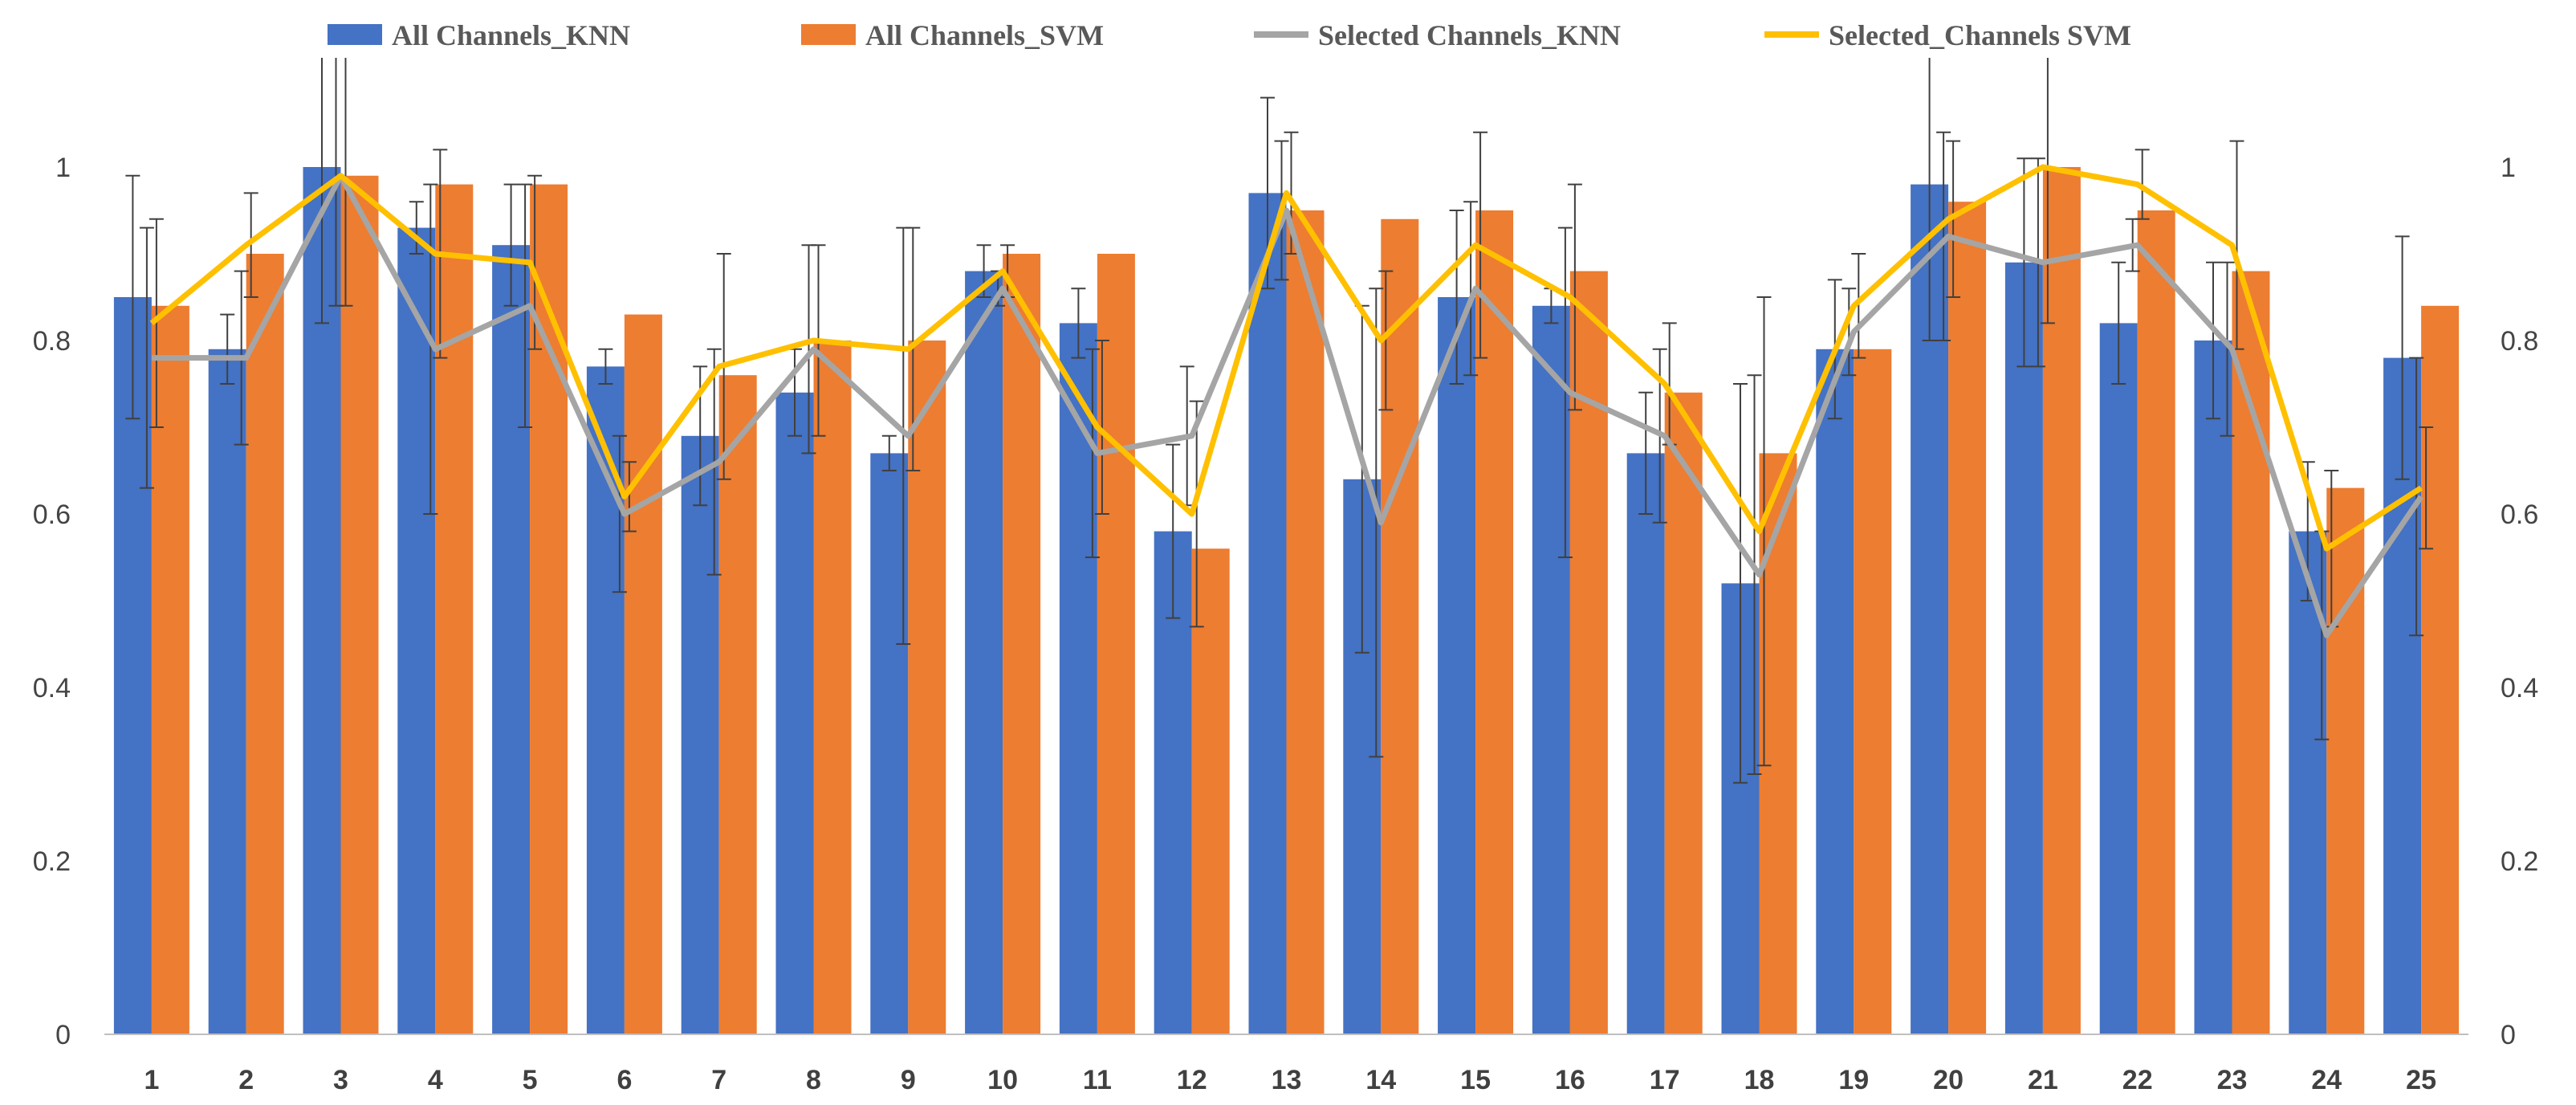 The width and height of the screenshot is (2576, 1105). I want to click on legend-item-2: All Channels_SVM, so click(952, 35).